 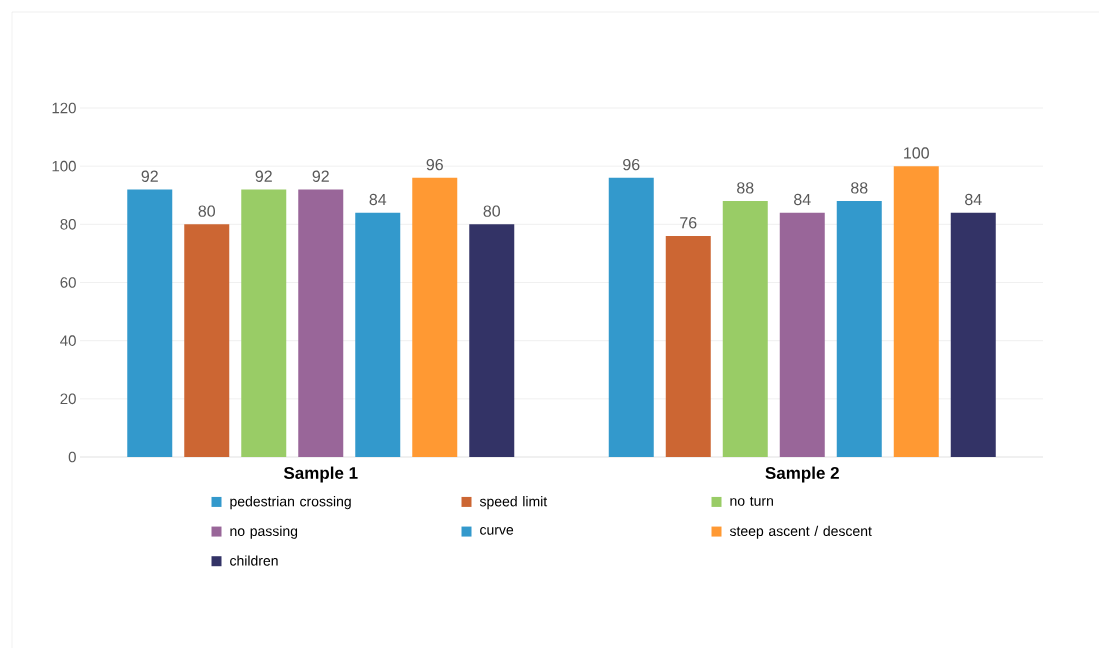 I want to click on legend-label: steep ascent / descent, so click(x=800, y=532).